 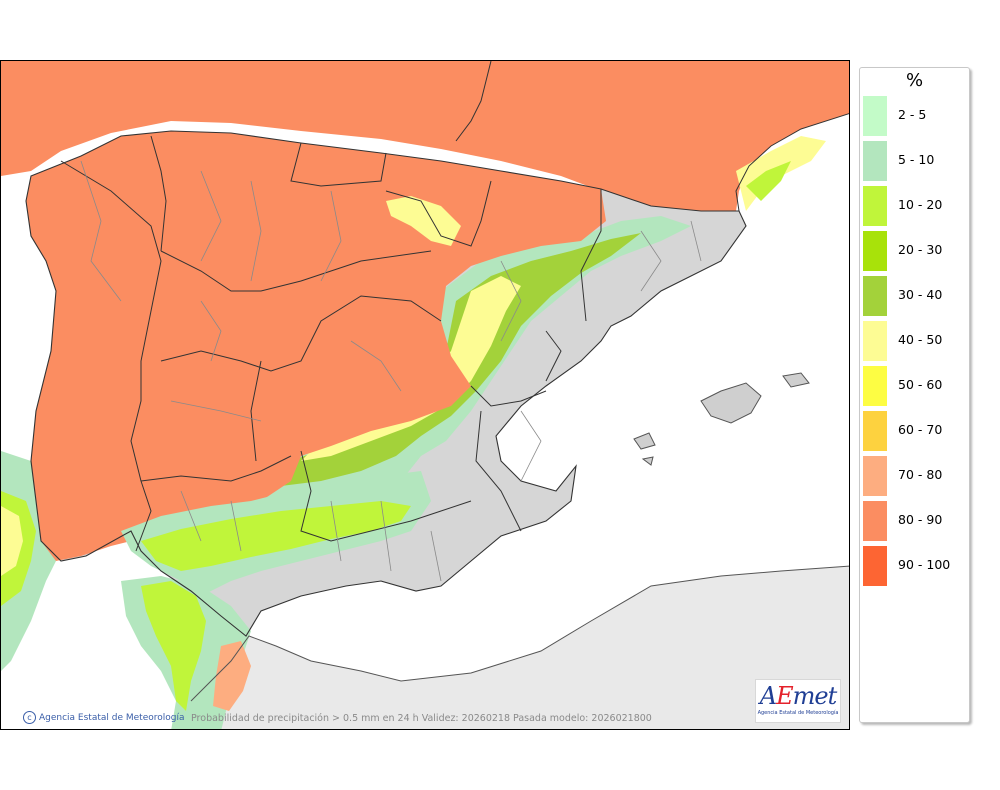 What do you see at coordinates (12, 541) in the screenshot?
I see `atlantic-yellow` at bounding box center [12, 541].